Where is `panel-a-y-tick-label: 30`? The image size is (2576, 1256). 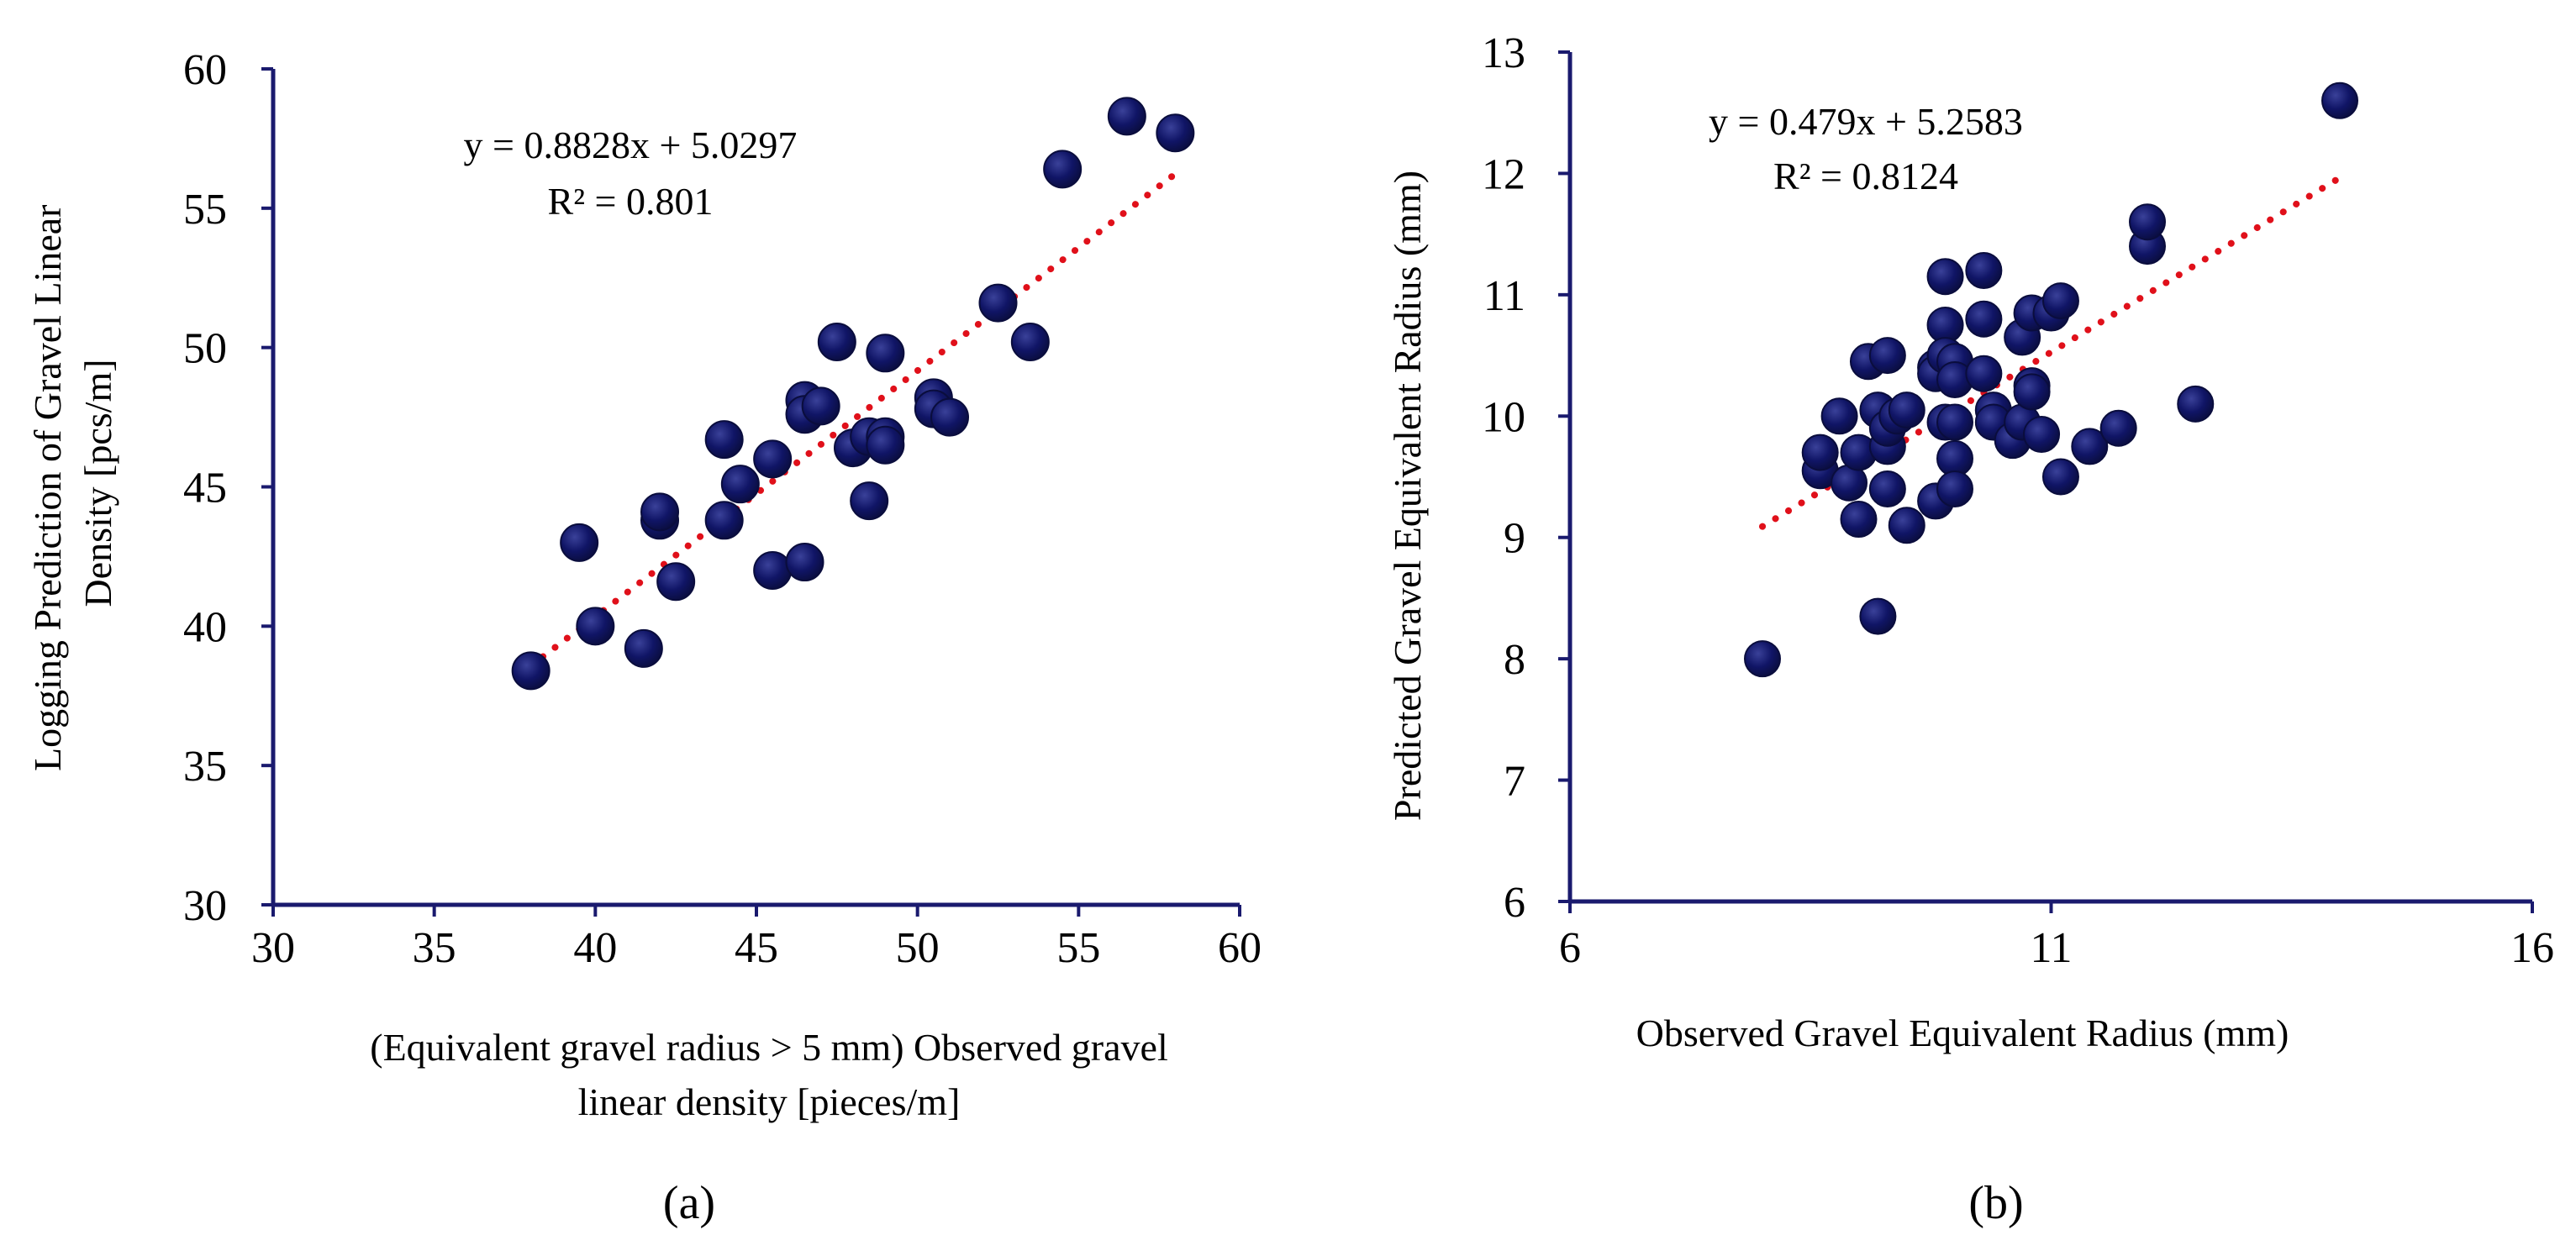
panel-a-y-tick-label: 30 is located at coordinates (205, 906).